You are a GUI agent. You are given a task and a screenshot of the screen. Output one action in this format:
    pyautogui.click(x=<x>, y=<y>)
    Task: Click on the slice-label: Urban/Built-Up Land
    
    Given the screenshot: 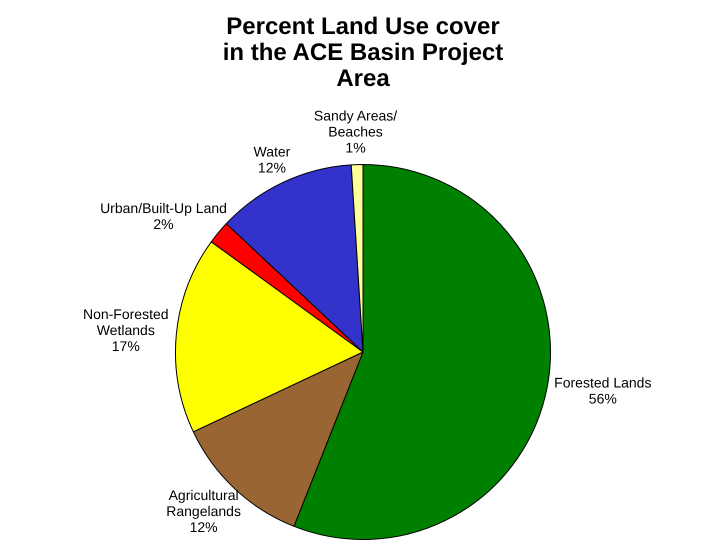 What is the action you would take?
    pyautogui.click(x=163, y=208)
    